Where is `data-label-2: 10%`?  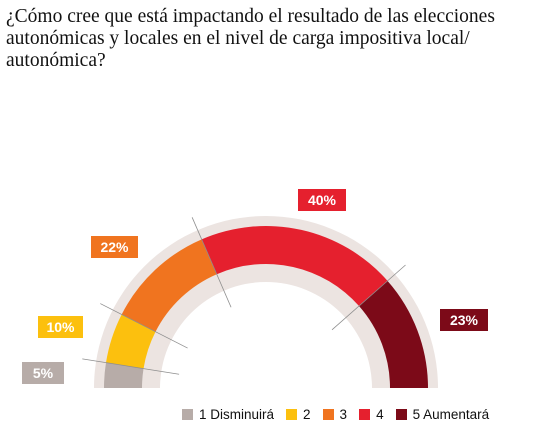
data-label-2: 10% is located at coordinates (60, 327).